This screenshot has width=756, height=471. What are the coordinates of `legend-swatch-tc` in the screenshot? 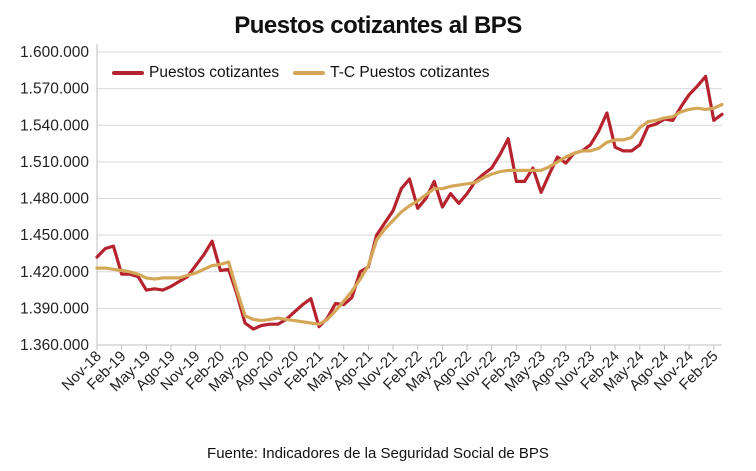 It's located at (309, 73).